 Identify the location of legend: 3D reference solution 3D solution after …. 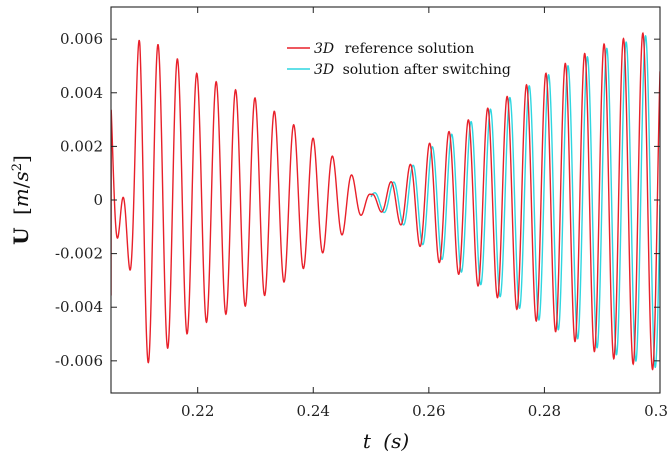
(399, 59).